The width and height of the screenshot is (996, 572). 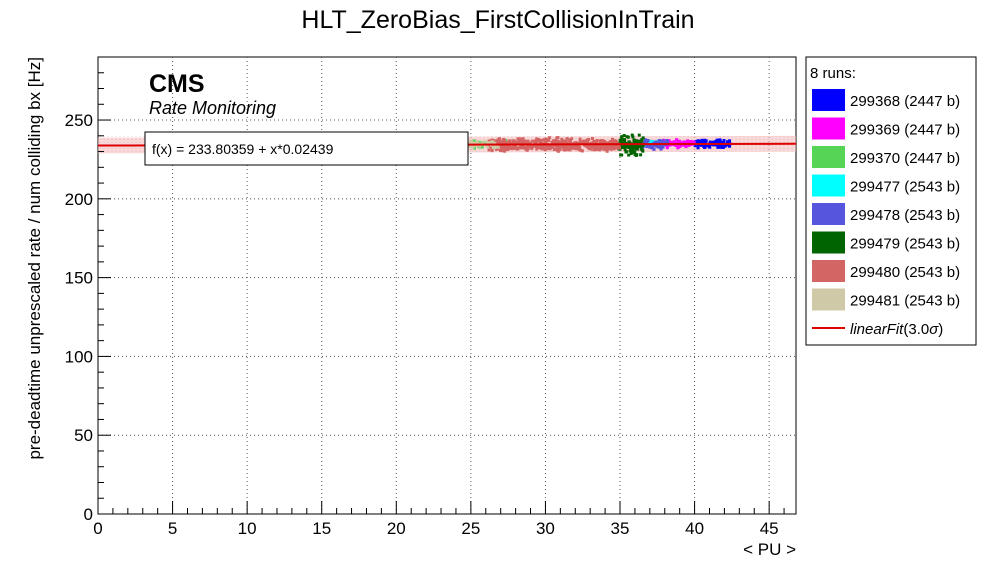 What do you see at coordinates (620, 528) in the screenshot?
I see `x-tick-label: 35` at bounding box center [620, 528].